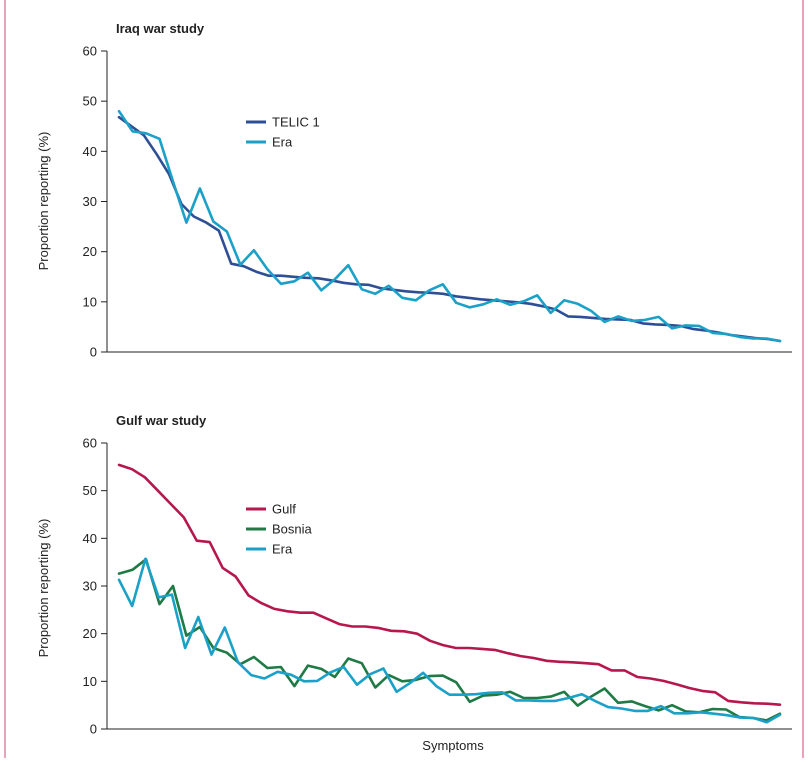  Describe the element at coordinates (296, 122) in the screenshot. I see `legend-label-iraq-telic-1: TELIC 1` at that location.